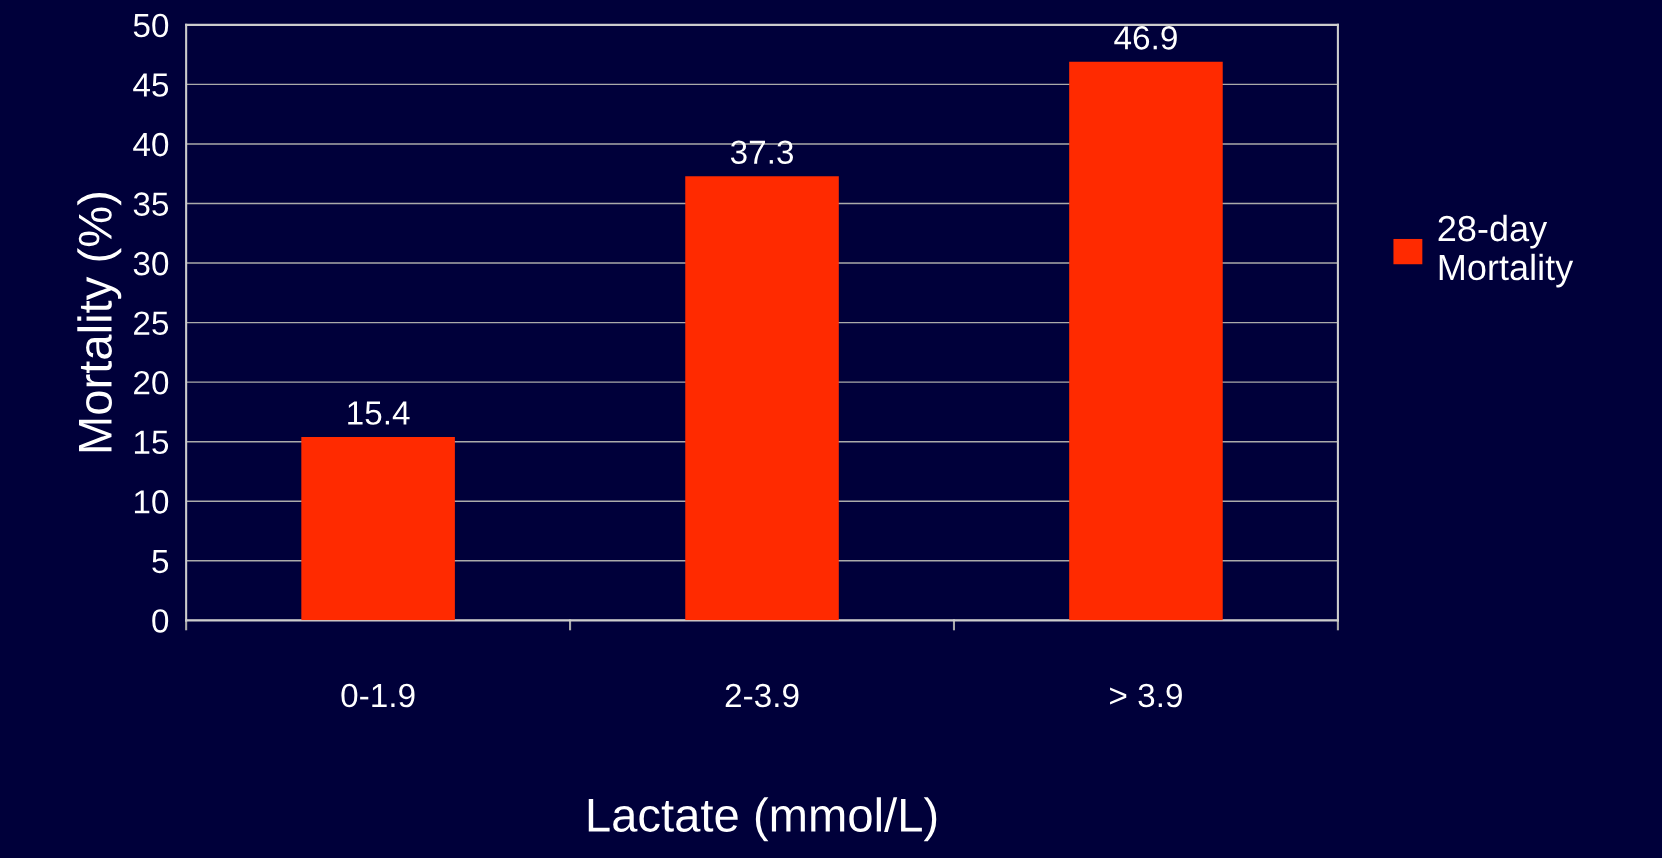 This screenshot has width=1662, height=858. Describe the element at coordinates (379, 413) in the screenshot. I see `data-label: 15.4` at that location.